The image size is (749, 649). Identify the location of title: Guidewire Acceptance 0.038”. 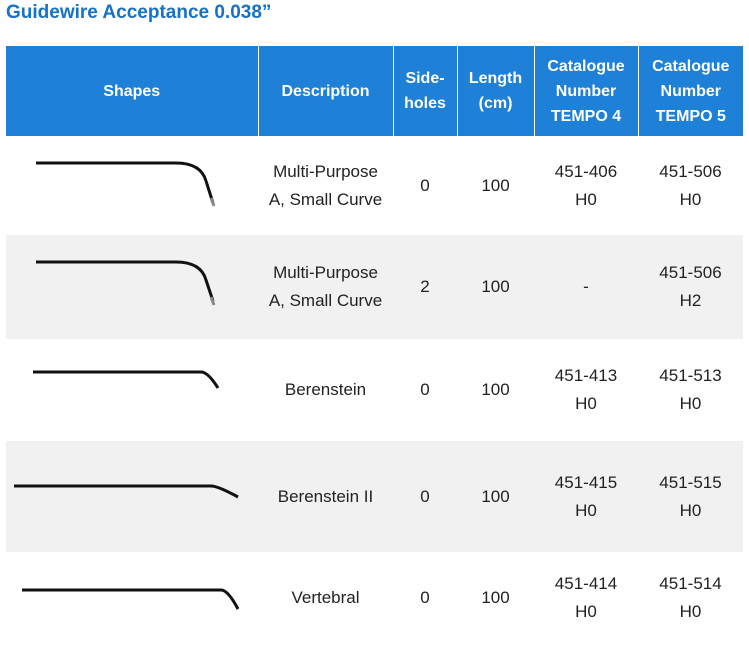
(139, 12).